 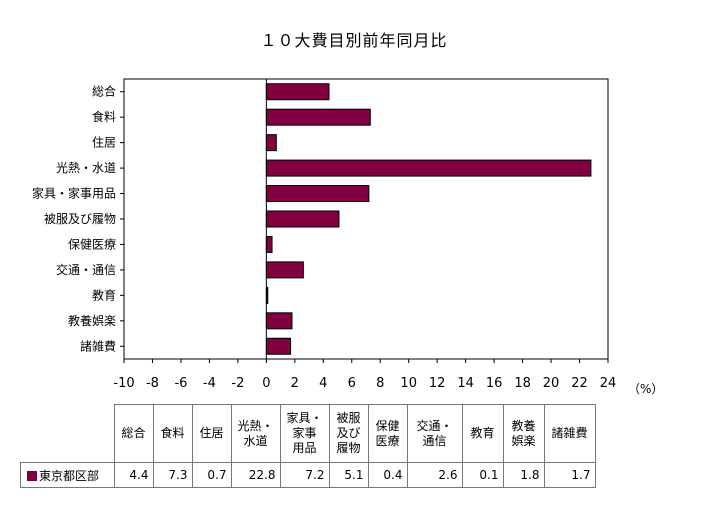 I want to click on table-header-cell: 諸雑費, so click(x=569, y=433).